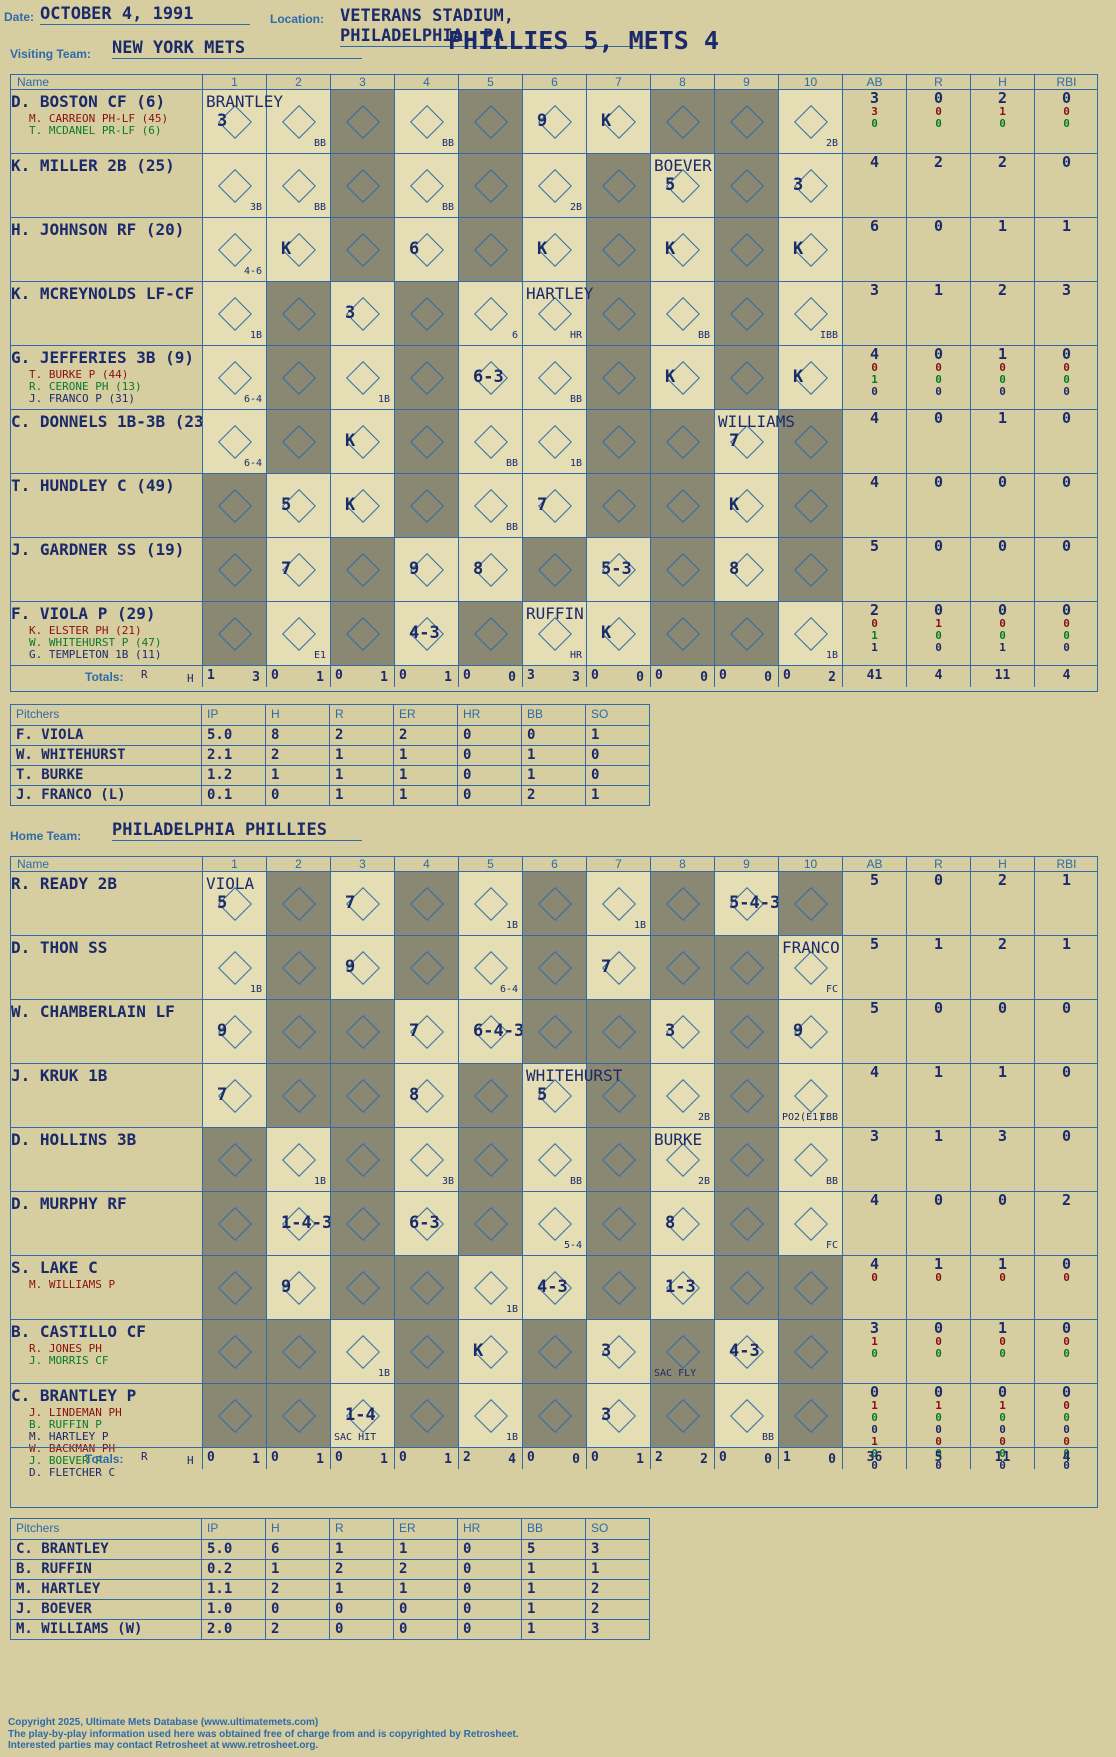  What do you see at coordinates (298, 633) in the screenshot?
I see `inning-cell: E1` at bounding box center [298, 633].